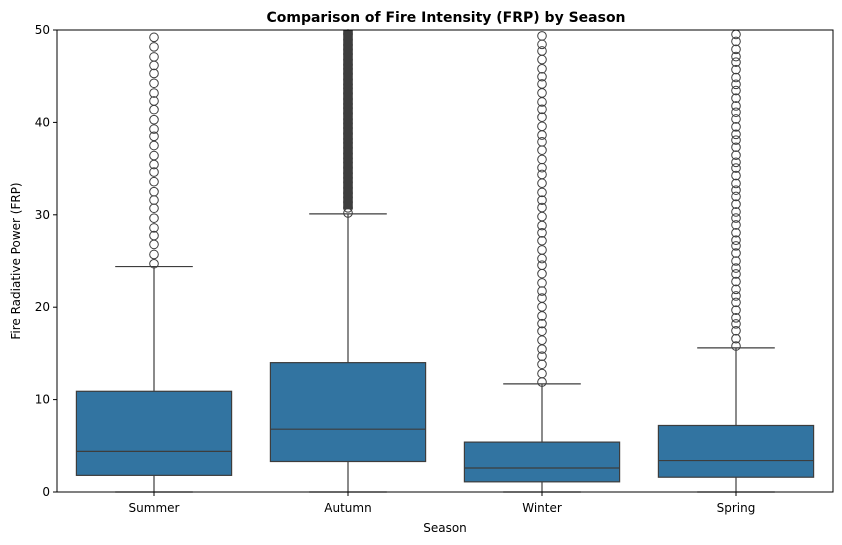 The height and width of the screenshot is (545, 842). I want to click on x-axis-label: Season, so click(445, 528).